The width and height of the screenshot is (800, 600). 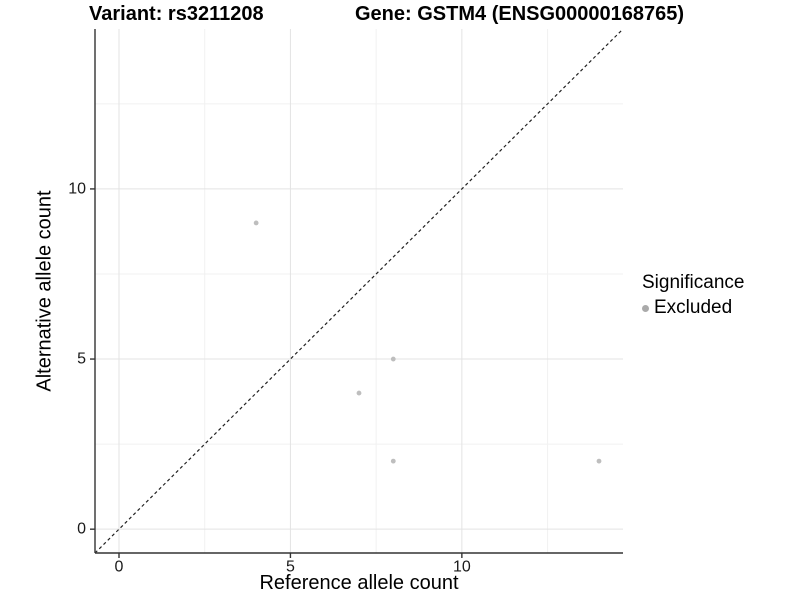 I want to click on variant-title: Variant: rs3211208, so click(x=176, y=14).